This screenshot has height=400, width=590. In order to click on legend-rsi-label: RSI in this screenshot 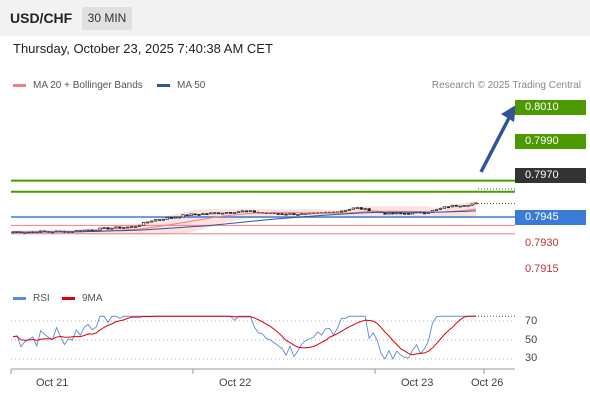, I will do `click(41, 298)`.